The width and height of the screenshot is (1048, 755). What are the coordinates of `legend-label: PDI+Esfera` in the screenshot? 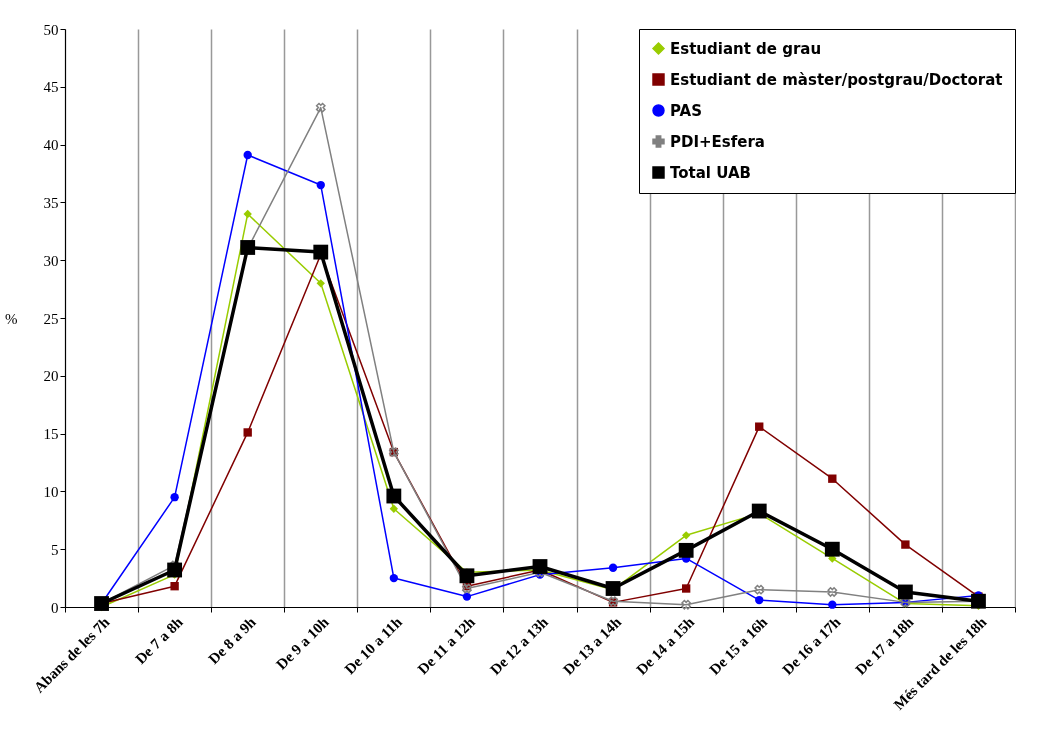 It's located at (717, 141).